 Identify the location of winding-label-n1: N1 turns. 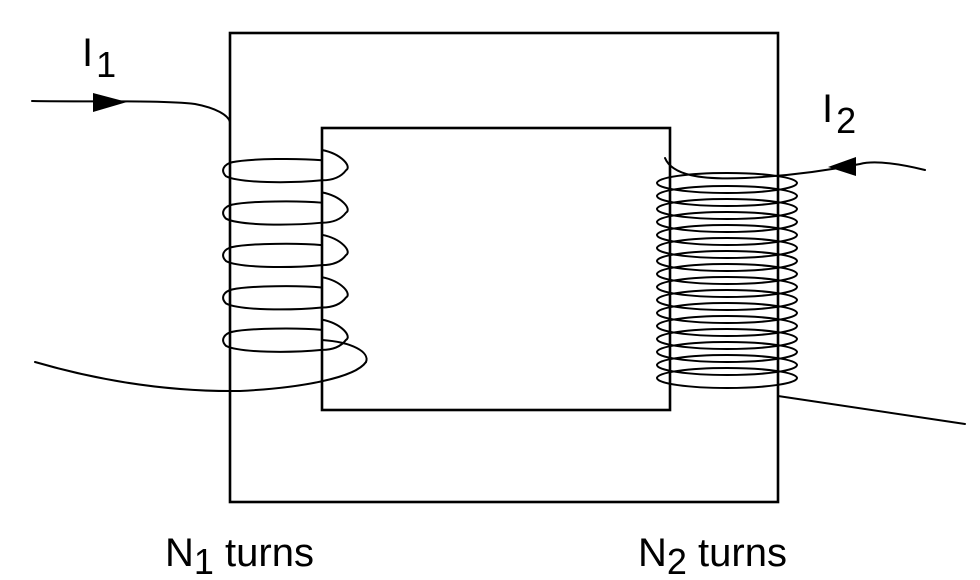
(239, 555).